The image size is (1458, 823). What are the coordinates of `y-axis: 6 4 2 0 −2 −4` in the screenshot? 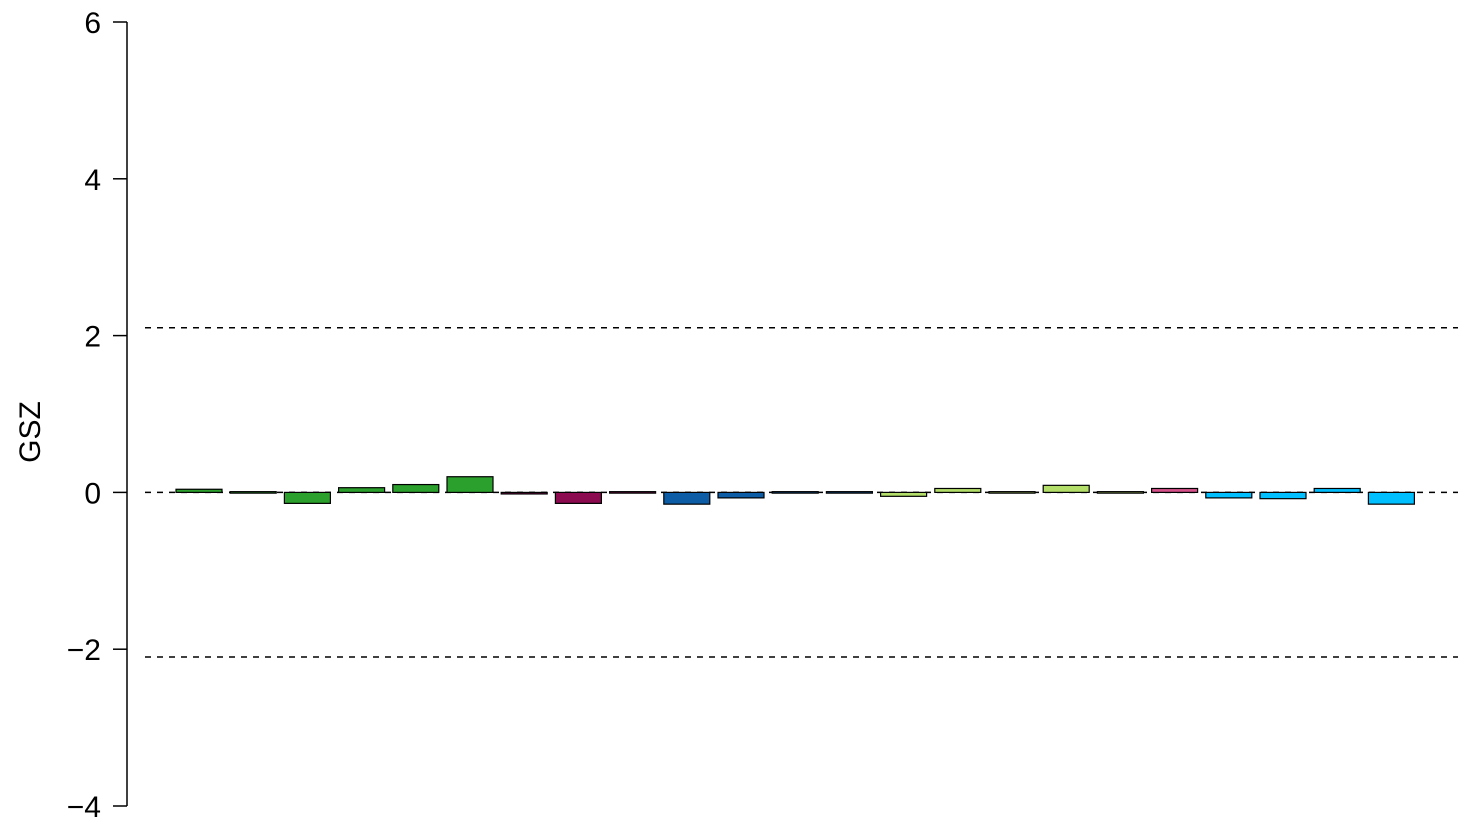 It's located at (97, 415).